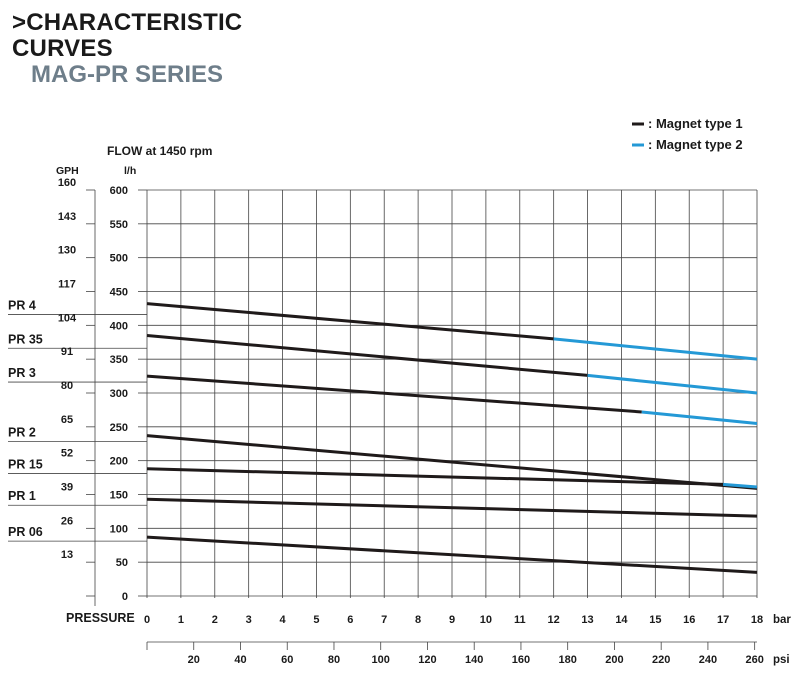 Image resolution: width=800 pixels, height=685 pixels. I want to click on series-label: PR 3, so click(22, 373).